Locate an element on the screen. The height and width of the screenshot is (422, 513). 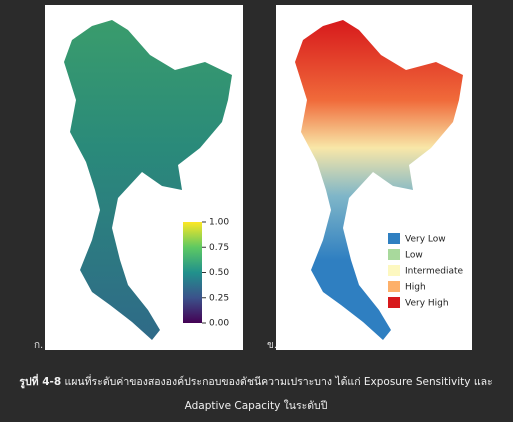
legend: Very Low Low Intermediate High Very High is located at coordinates (426, 271).